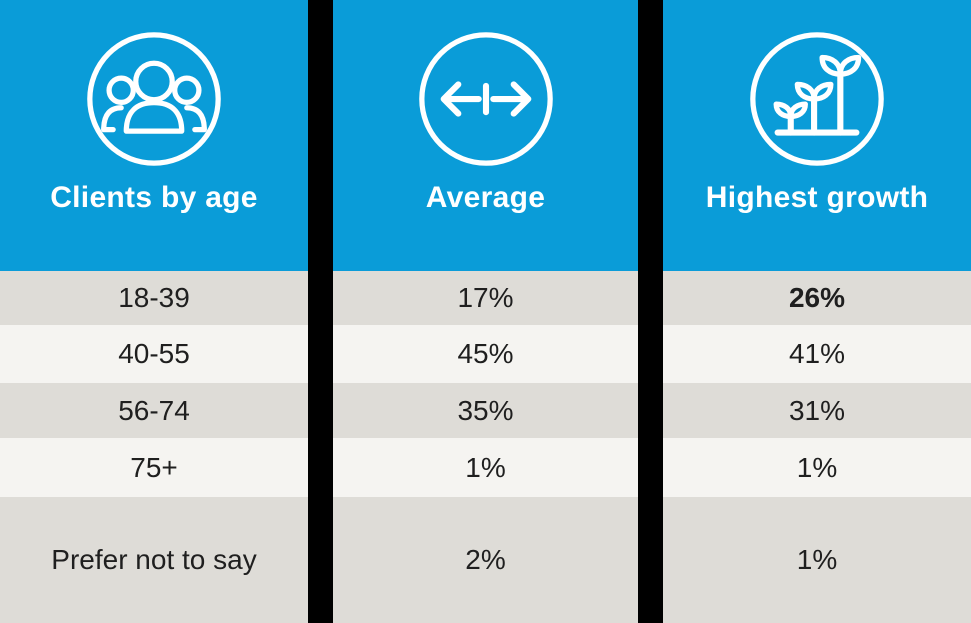  What do you see at coordinates (485, 410) in the screenshot?
I see `average-cell: 35%` at bounding box center [485, 410].